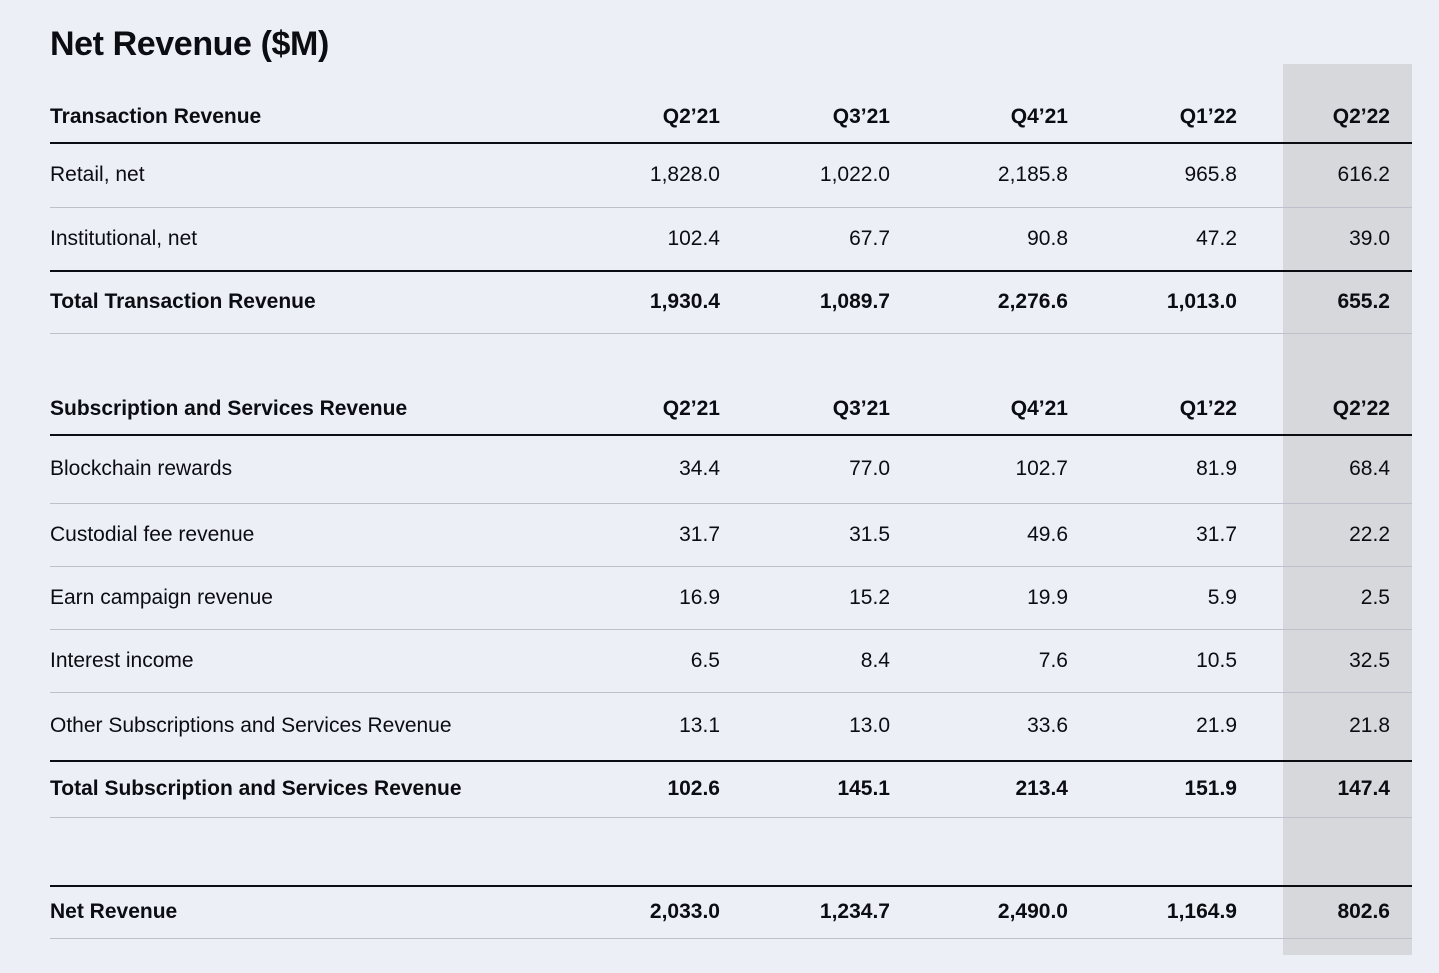 The image size is (1439, 973). I want to click on value-cell-highlighted: 616.2, so click(1347, 175).